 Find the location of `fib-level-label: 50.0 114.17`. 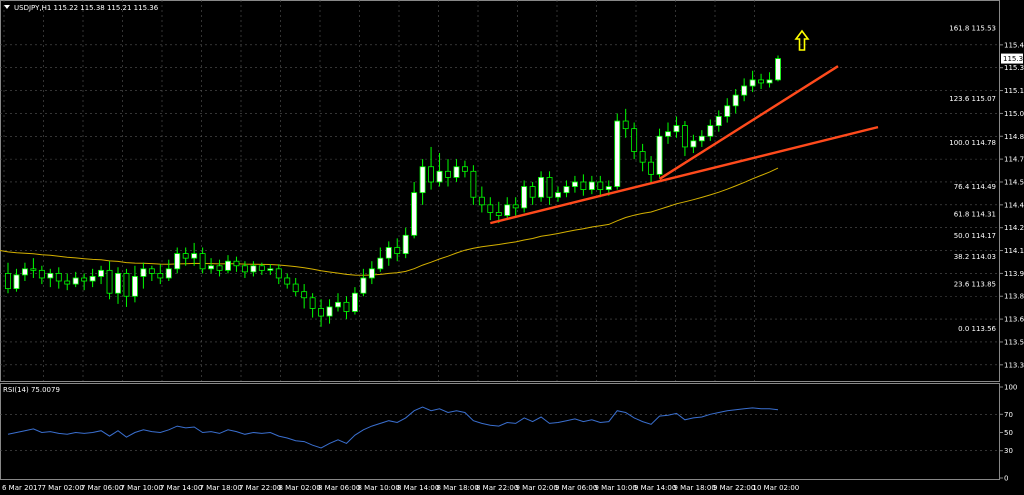

fib-level-label: 50.0 114.17 is located at coordinates (975, 236).